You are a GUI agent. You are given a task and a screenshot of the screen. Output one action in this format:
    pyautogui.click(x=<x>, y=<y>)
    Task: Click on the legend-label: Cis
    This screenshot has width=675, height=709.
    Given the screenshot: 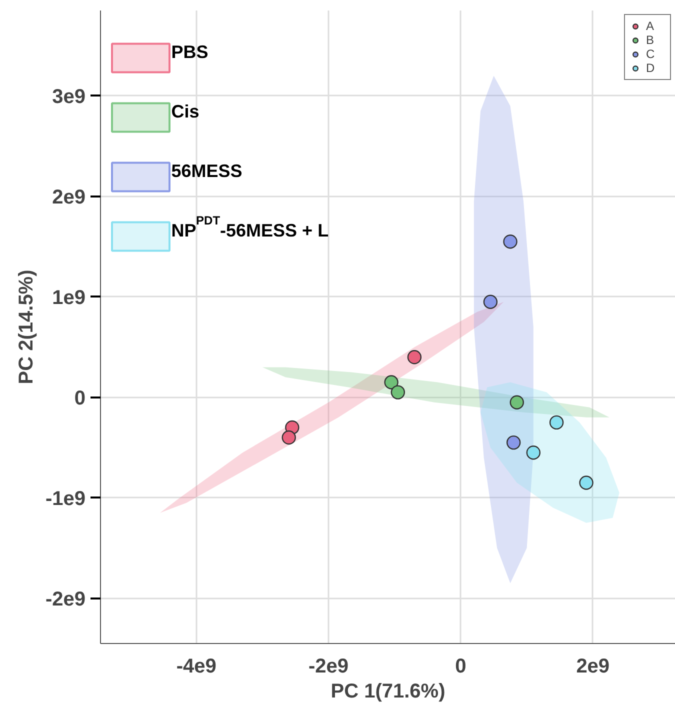 What is the action you would take?
    pyautogui.click(x=185, y=111)
    